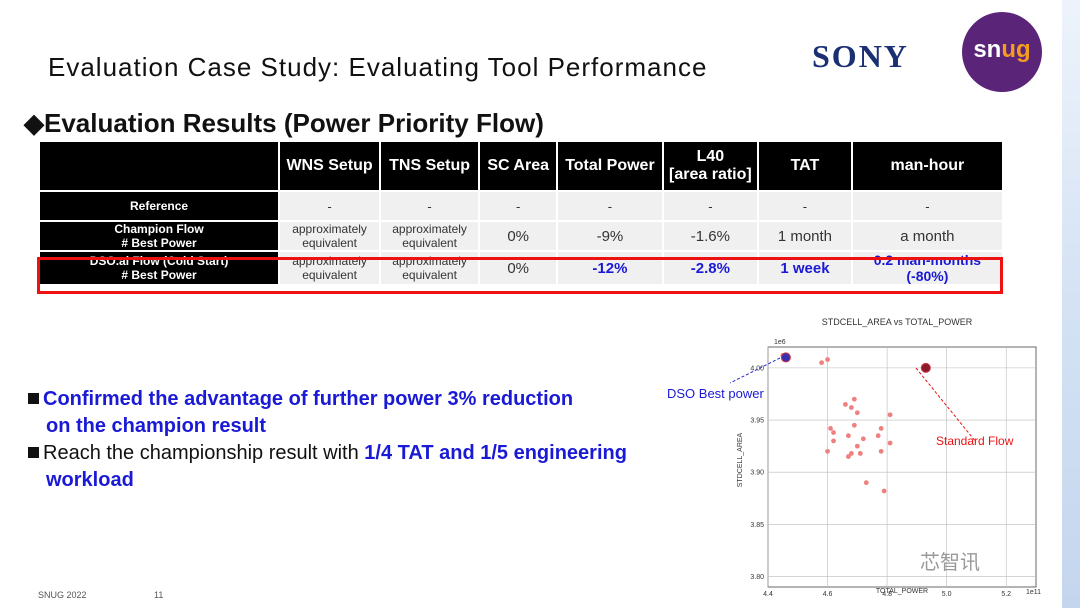  What do you see at coordinates (156, 426) in the screenshot?
I see `bullet-continuation: on the champion result` at bounding box center [156, 426].